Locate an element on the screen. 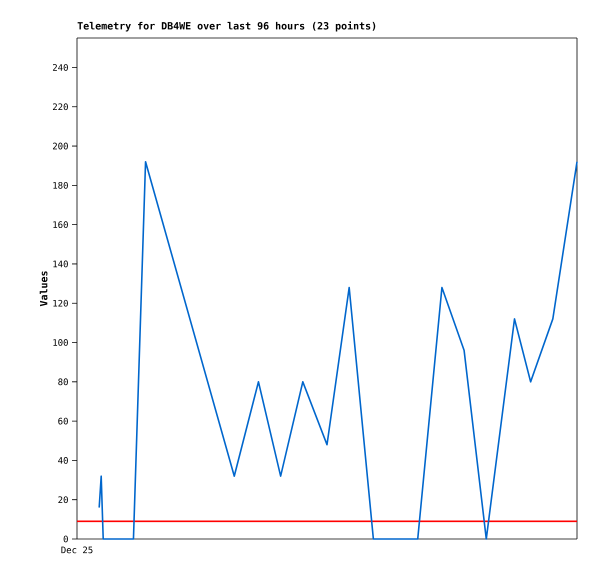 This screenshot has width=597, height=579. y-tick-label: 240 is located at coordinates (60, 67).